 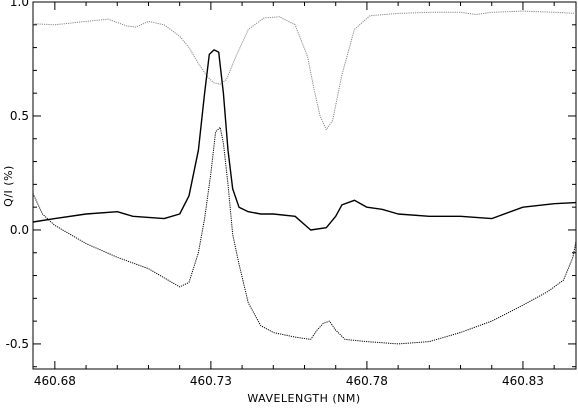 What do you see at coordinates (367, 381) in the screenshot?
I see `x-tick-label: 460.78` at bounding box center [367, 381].